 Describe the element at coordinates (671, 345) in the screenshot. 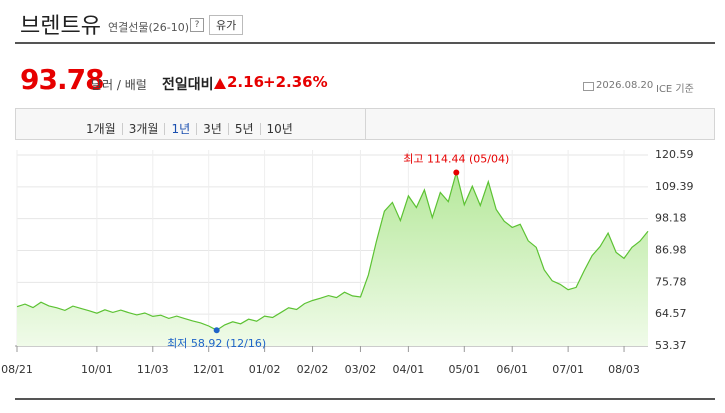

I see `y-tick-label: 53.37` at that location.